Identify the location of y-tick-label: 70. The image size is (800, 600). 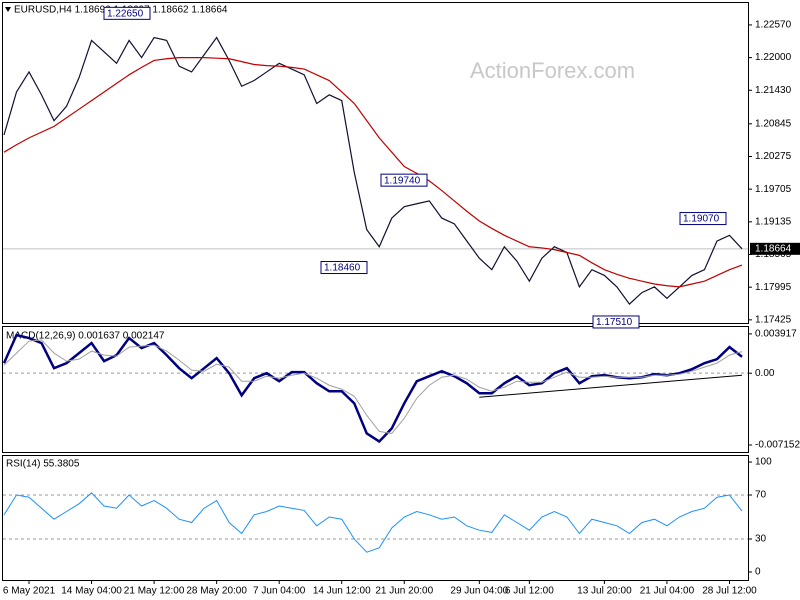
(761, 495).